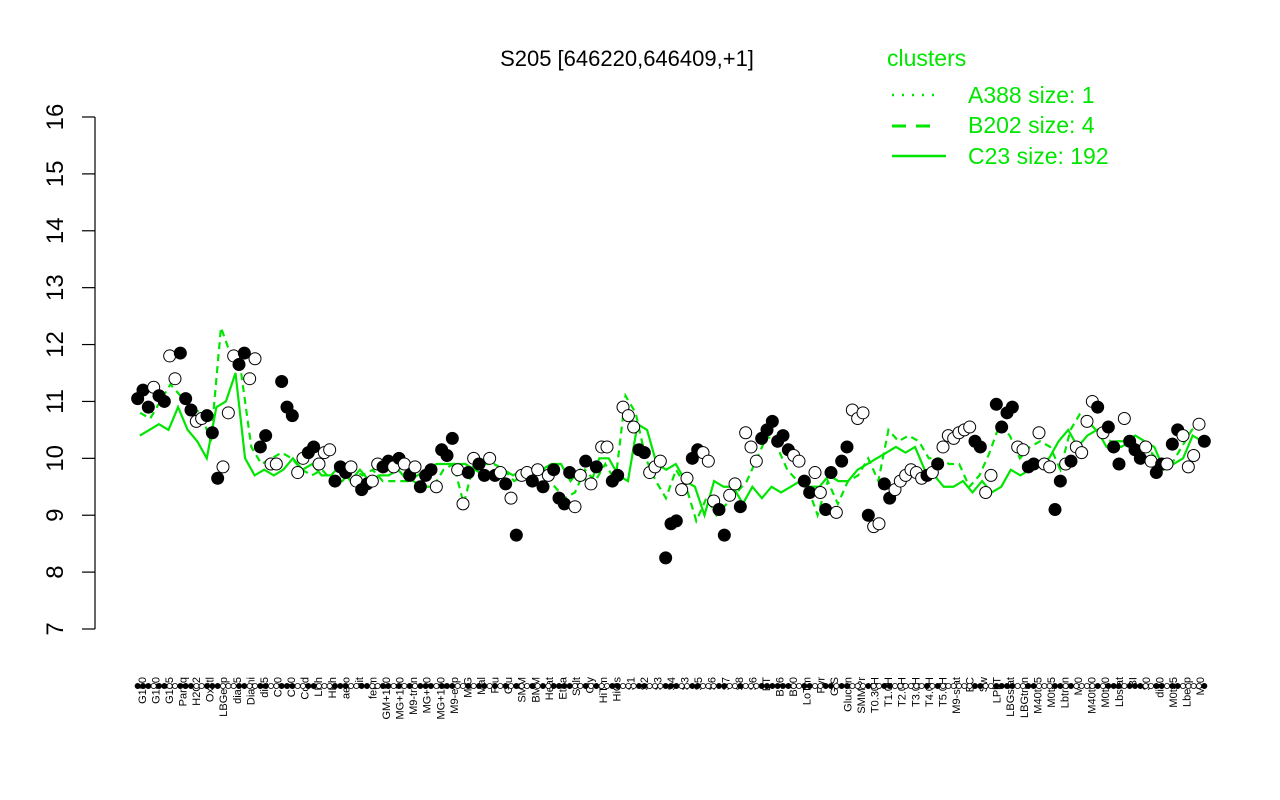  I want to click on y-tick-label: 7, so click(55, 628).